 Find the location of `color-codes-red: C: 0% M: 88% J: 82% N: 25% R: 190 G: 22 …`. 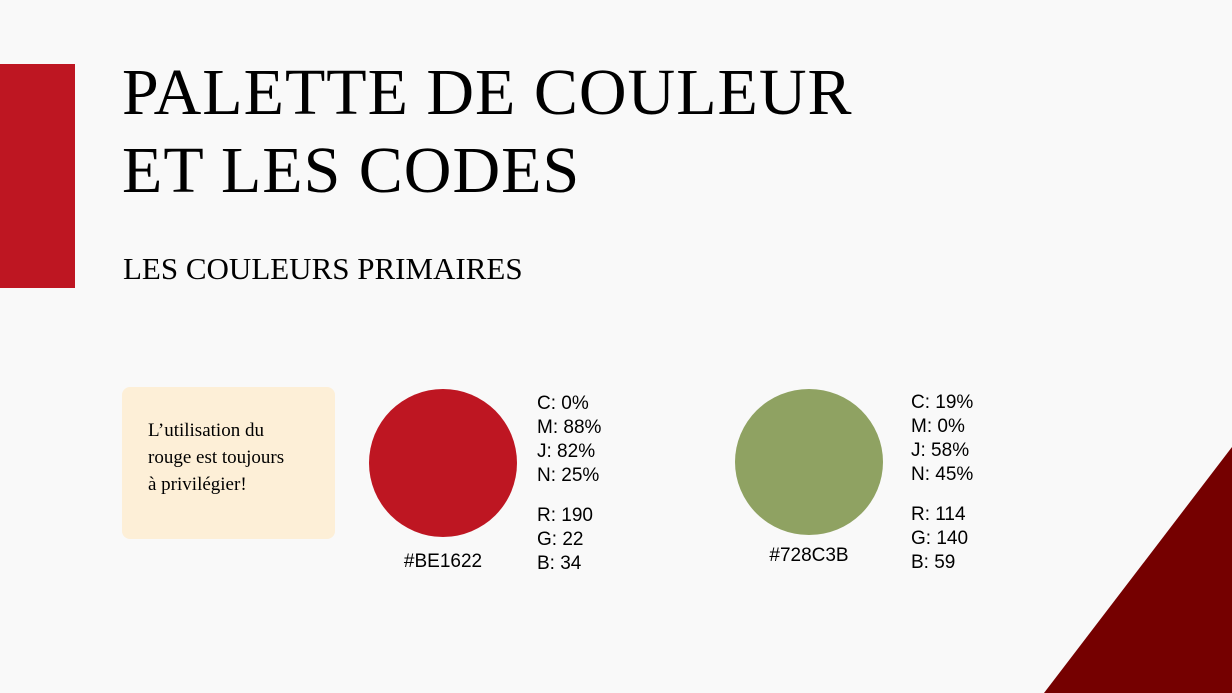

color-codes-red: C: 0% M: 88% J: 82% N: 25% R: 190 G: 22 … is located at coordinates (569, 484).